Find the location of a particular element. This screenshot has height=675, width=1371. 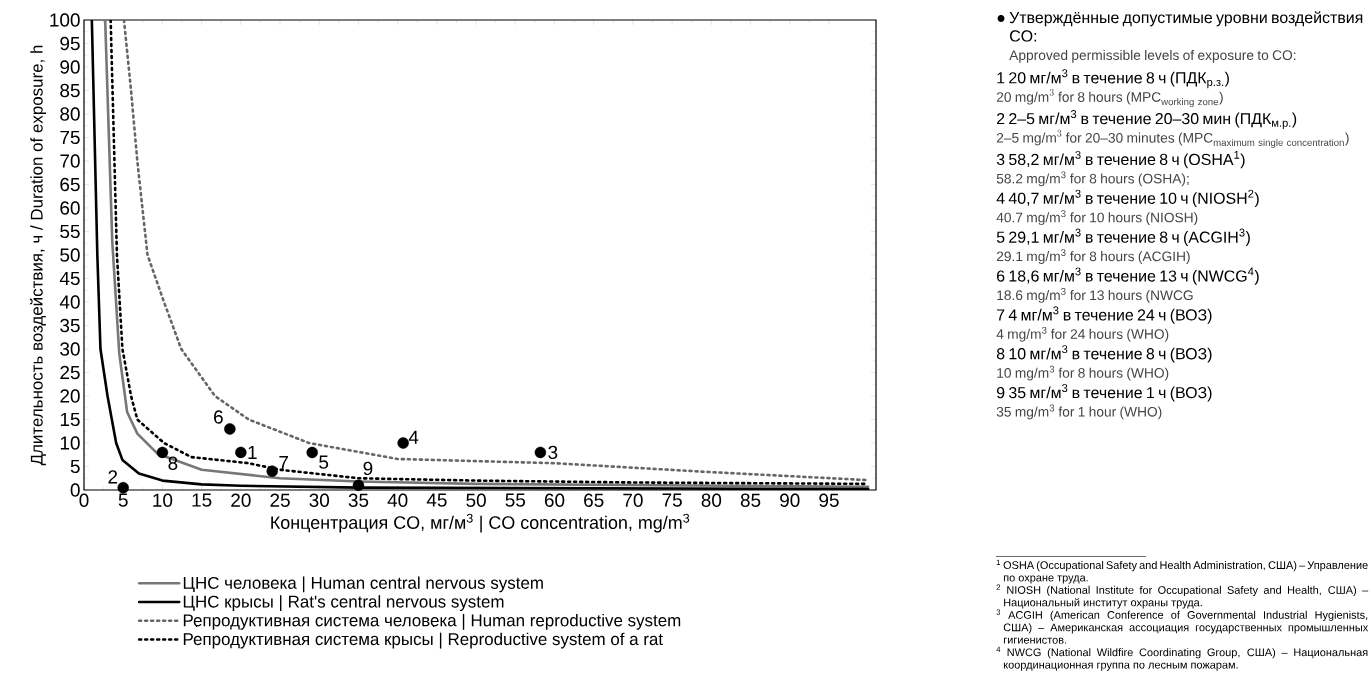

x-tick-label: 35 is located at coordinates (358, 500).